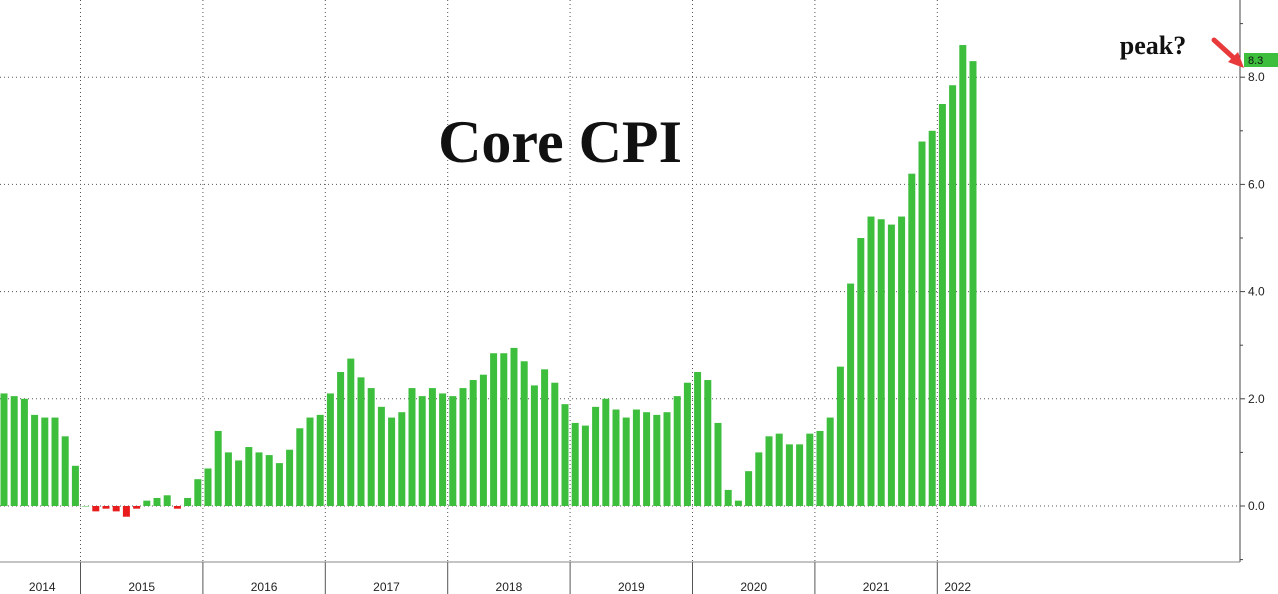 This screenshot has width=1278, height=594. What do you see at coordinates (42, 587) in the screenshot?
I see `x-year-label: 2014` at bounding box center [42, 587].